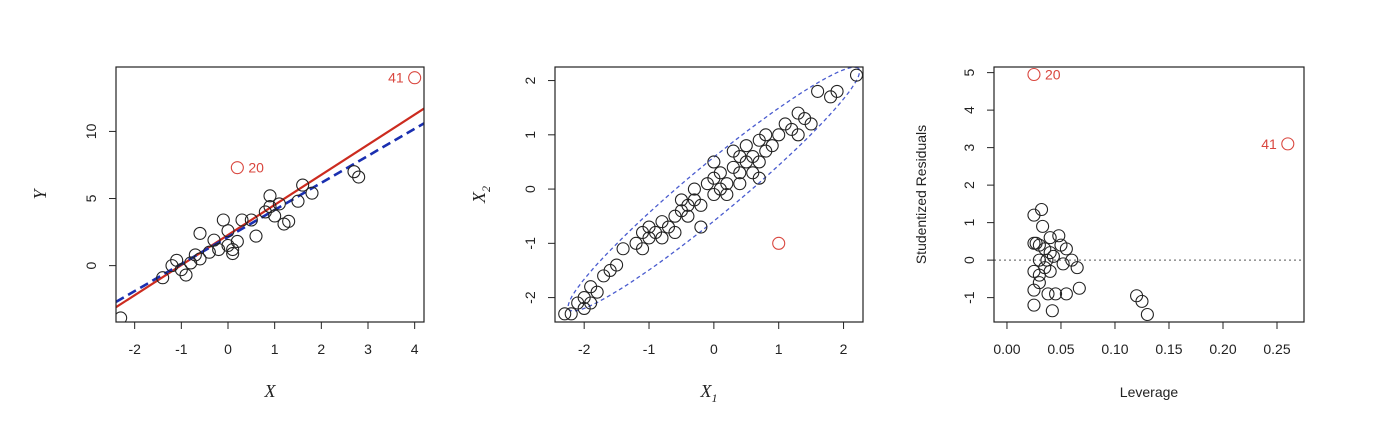 This screenshot has height=430, width=1389. Describe the element at coordinates (530, 80) in the screenshot. I see `p2-y-tick-label: 2` at that location.